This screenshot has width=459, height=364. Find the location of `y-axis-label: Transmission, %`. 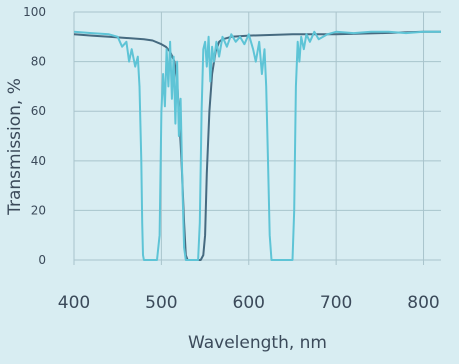

y-axis-label: Transmission, % is located at coordinates (15, 147).